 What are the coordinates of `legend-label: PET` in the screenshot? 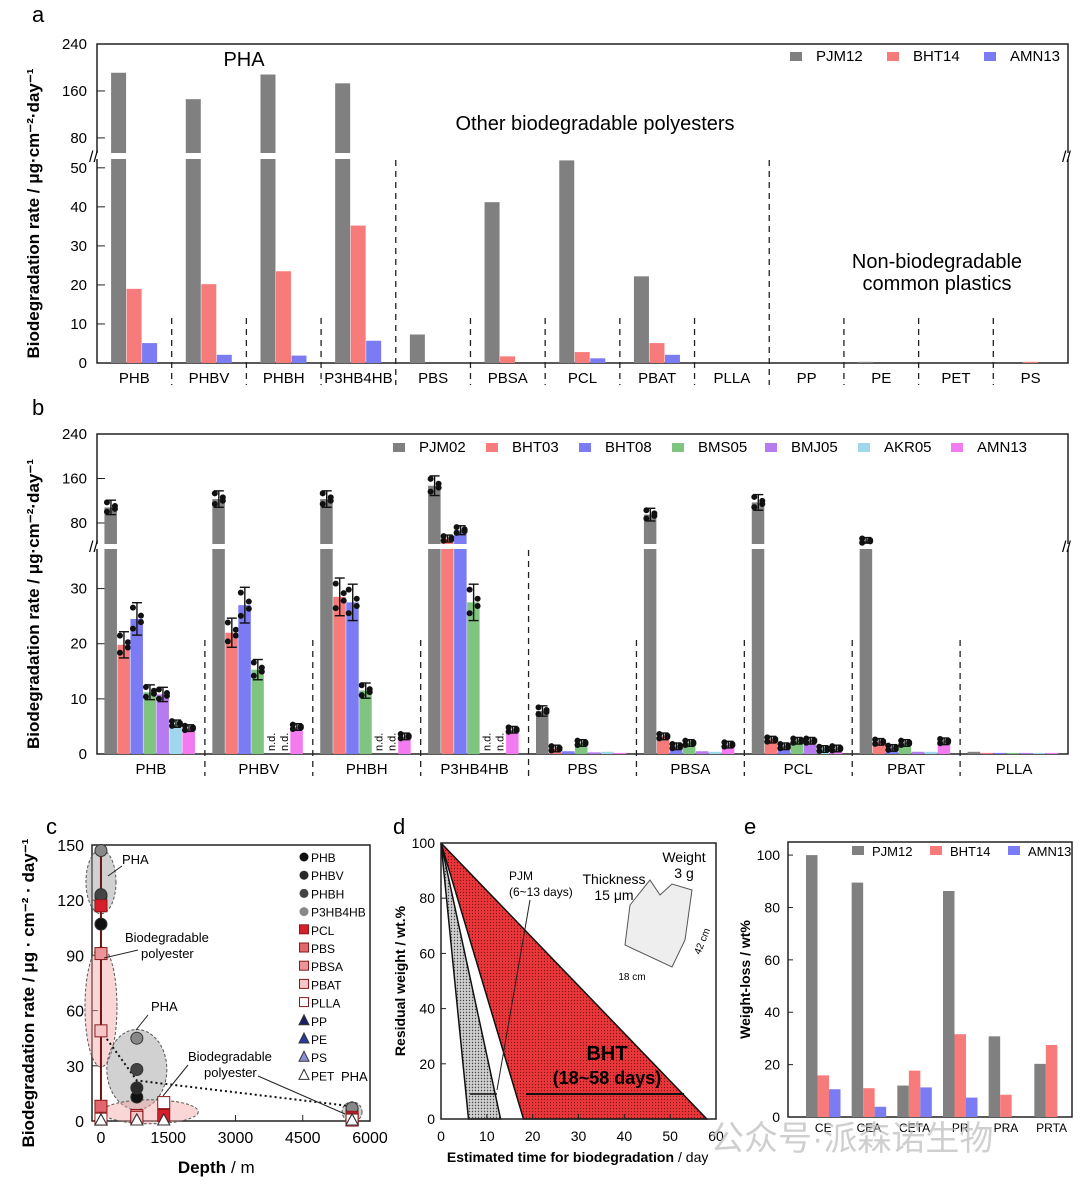 It's located at (323, 1076).